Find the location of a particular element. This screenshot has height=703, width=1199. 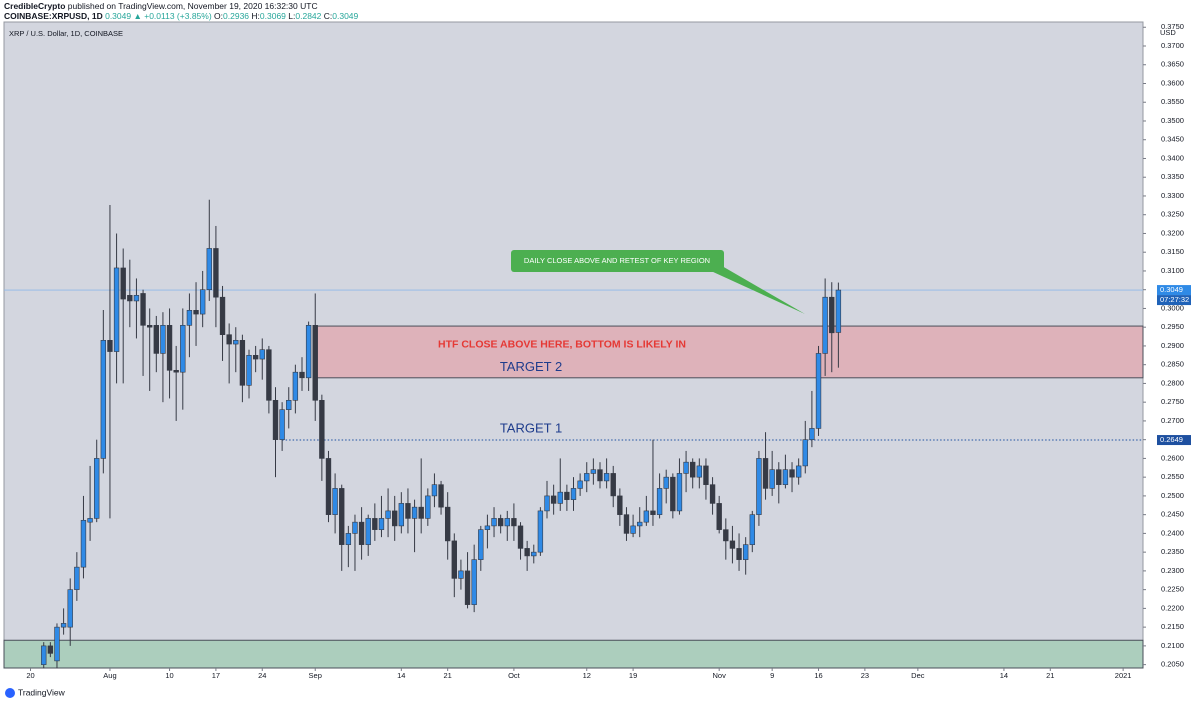

y-tick-label: 0.2150 is located at coordinates (1172, 626).